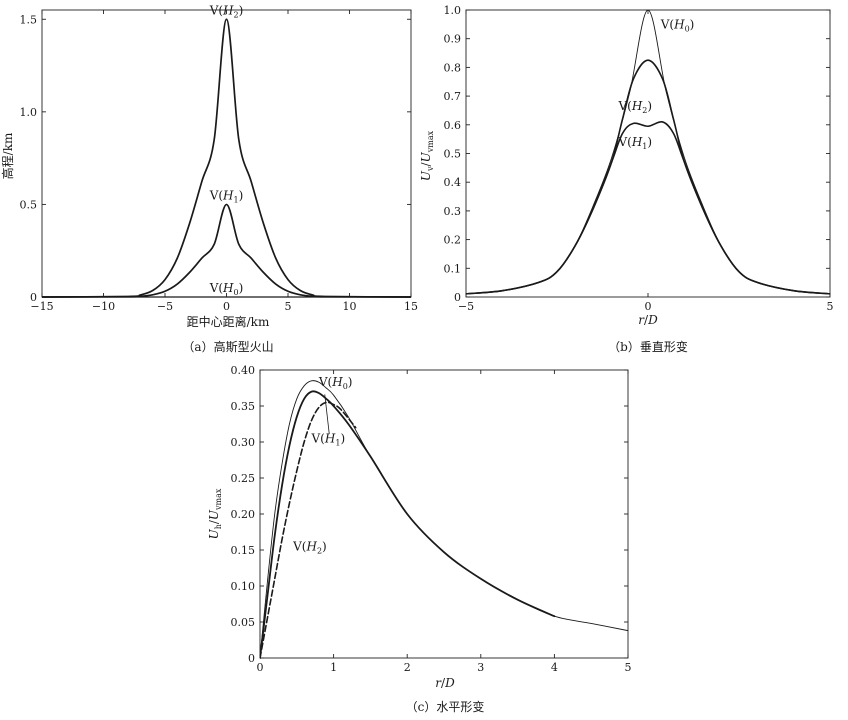 The image size is (848, 720). What do you see at coordinates (243, 514) in the screenshot?
I see `y-tick-label: 0.20` at bounding box center [243, 514].